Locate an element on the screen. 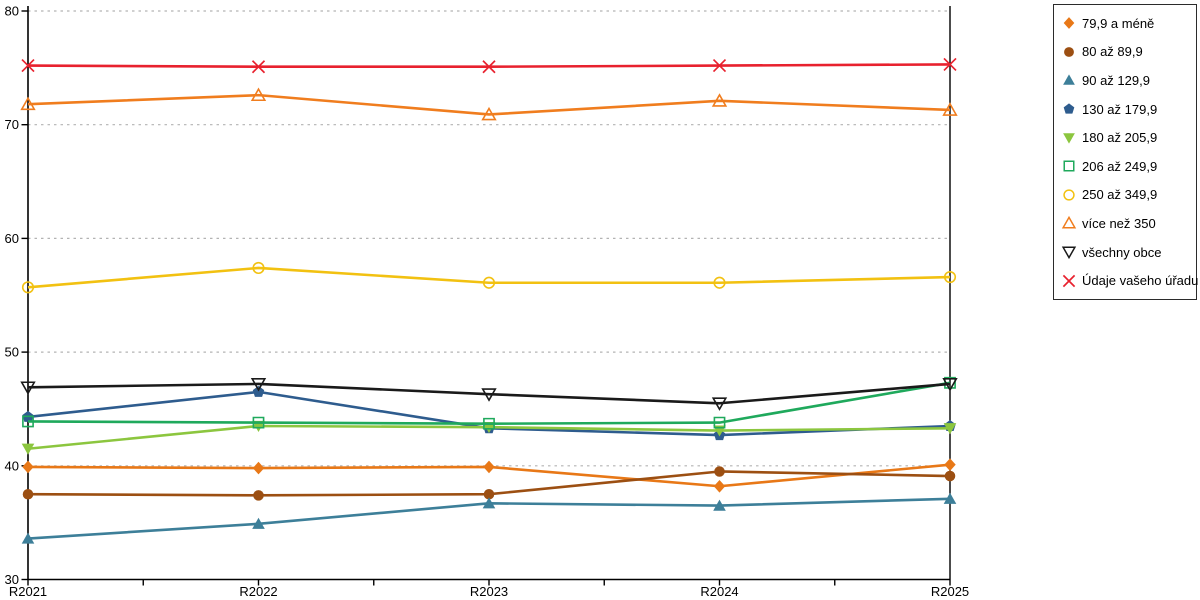 The image size is (1200, 600). series-x is located at coordinates (489, 65).